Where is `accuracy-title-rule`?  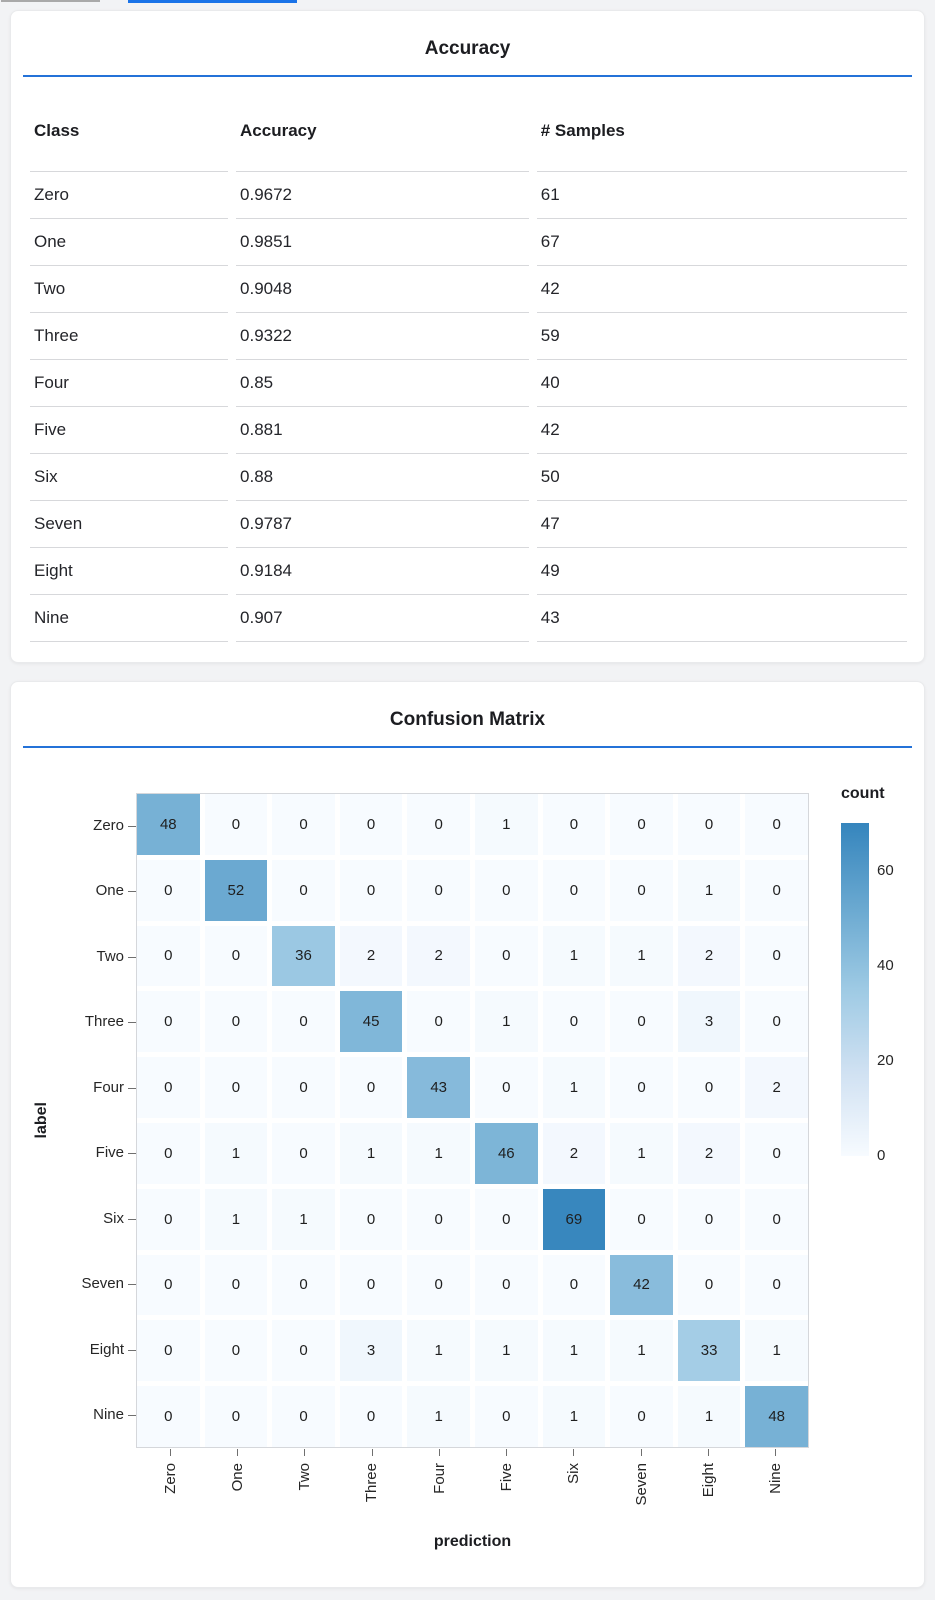
accuracy-title-rule is located at coordinates (467, 76).